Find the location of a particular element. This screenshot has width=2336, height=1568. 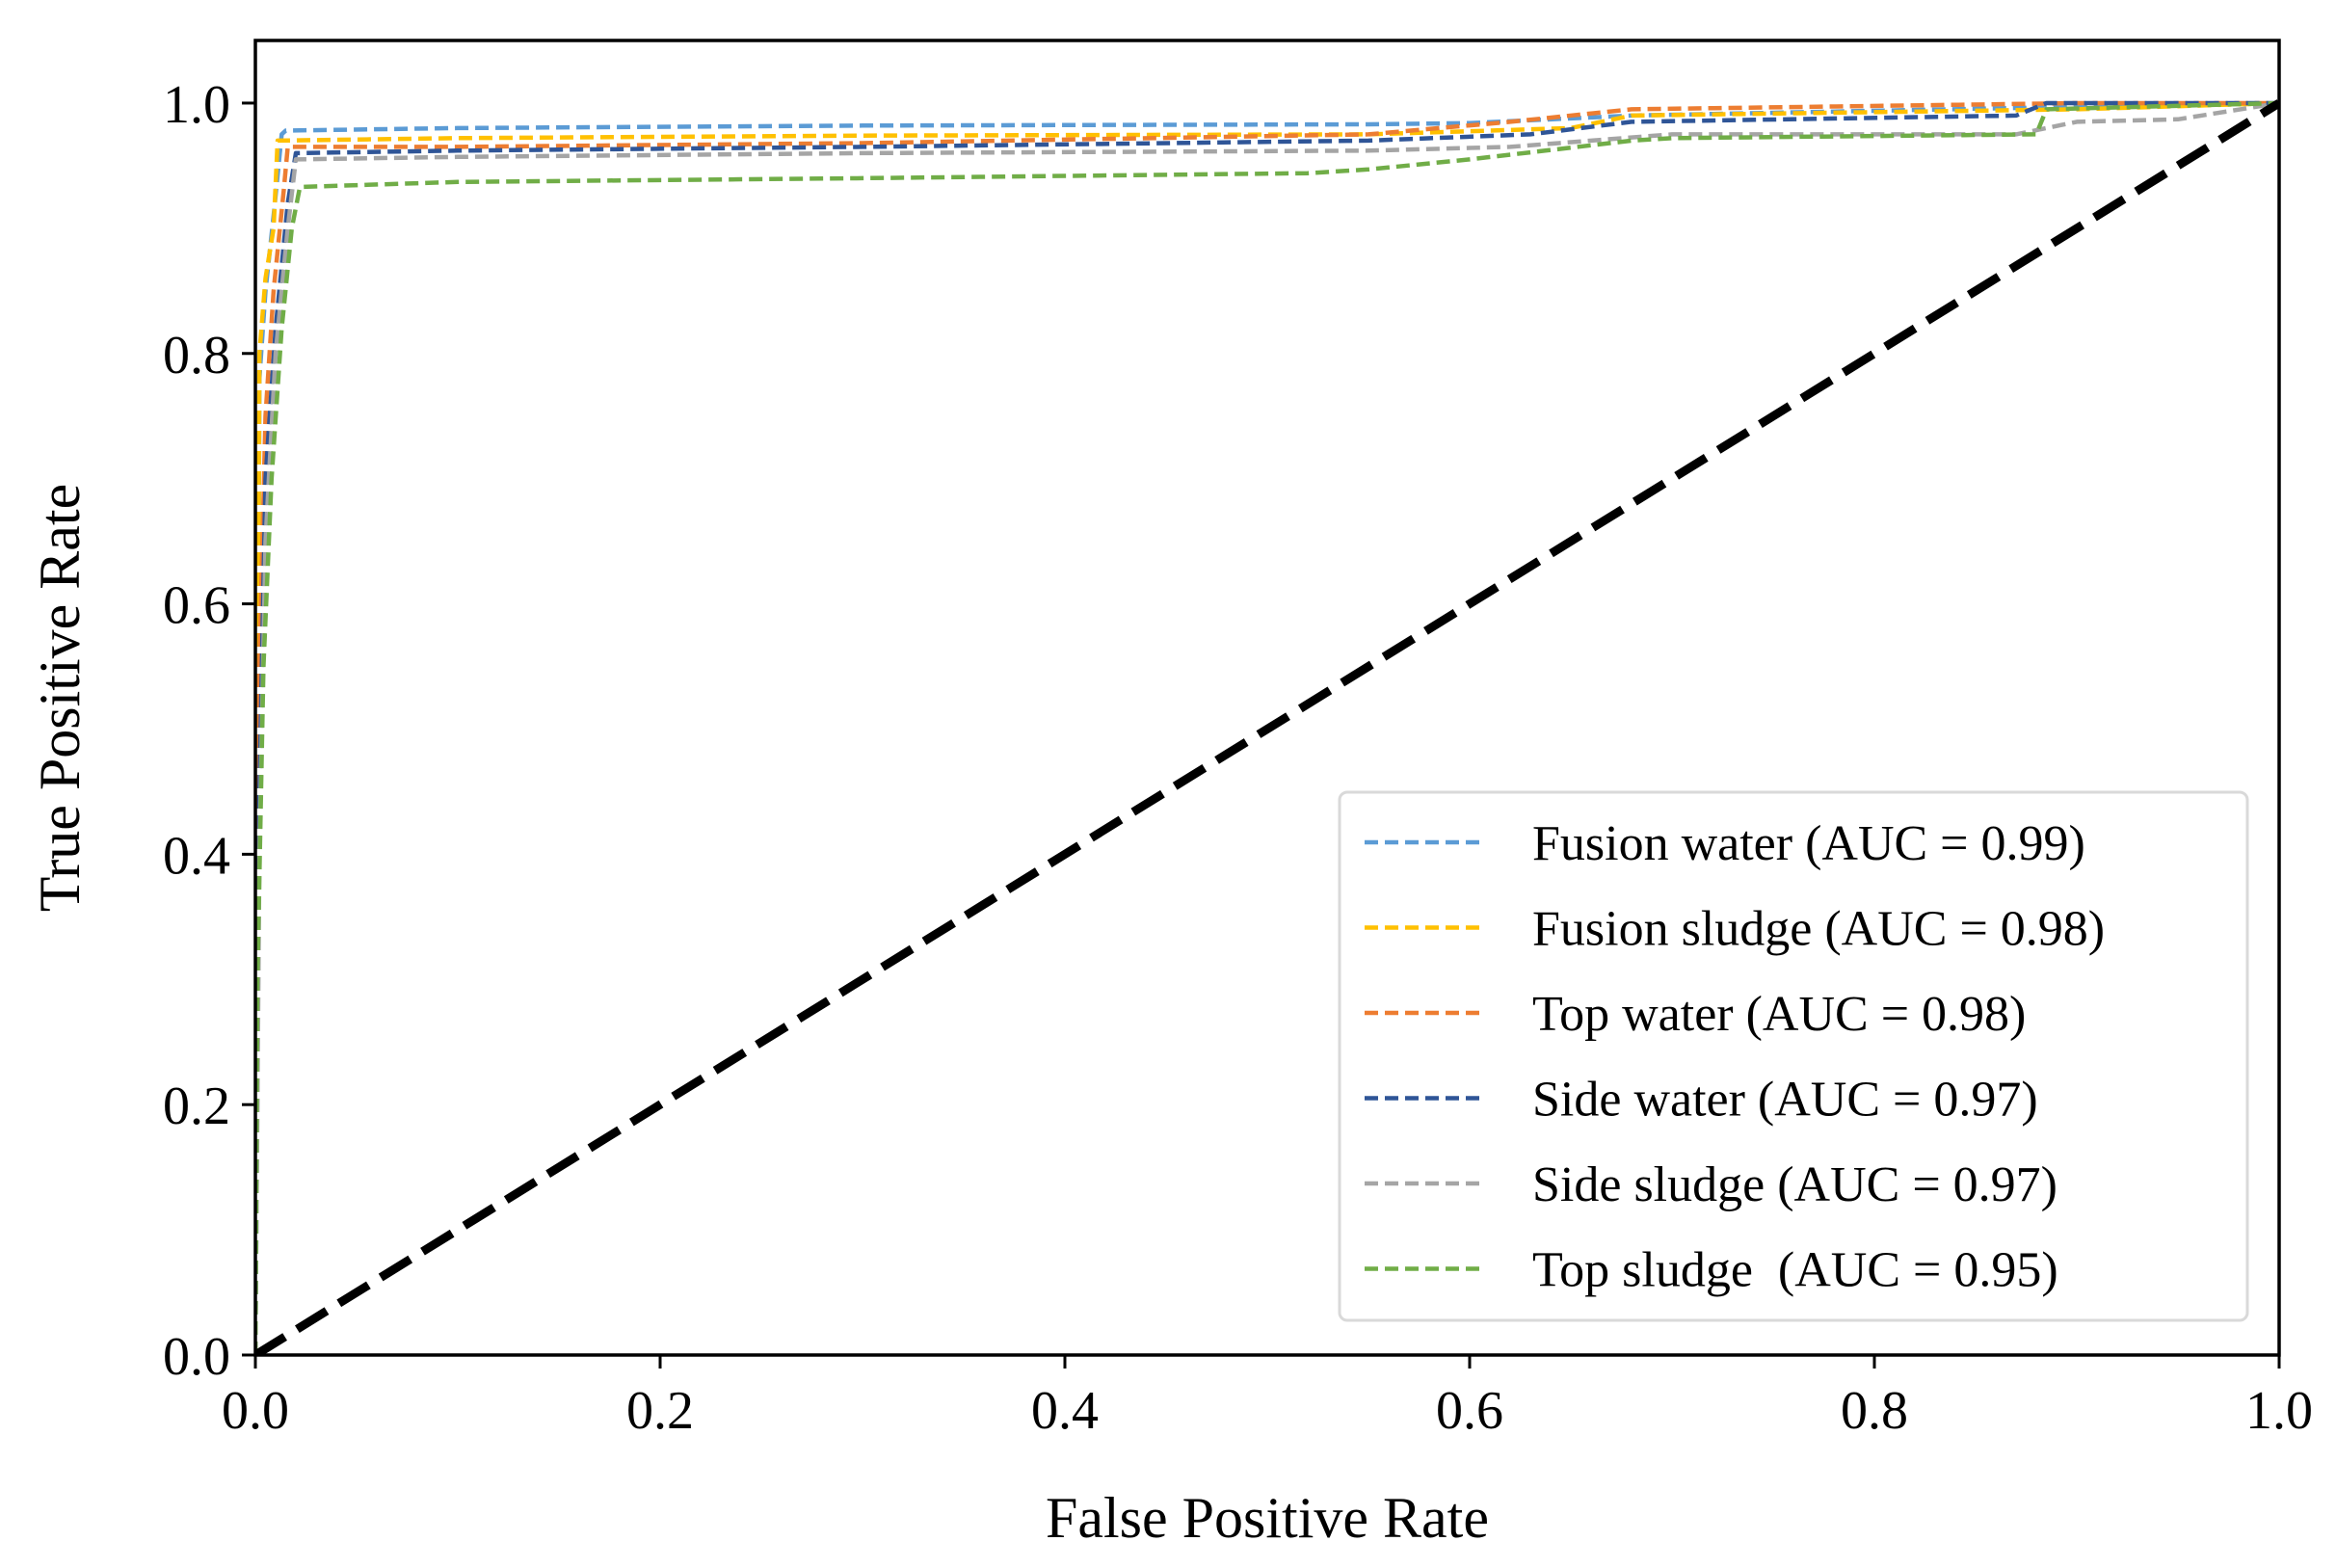

legend-label: Top water (AUC = 0.98) is located at coordinates (1779, 1014).